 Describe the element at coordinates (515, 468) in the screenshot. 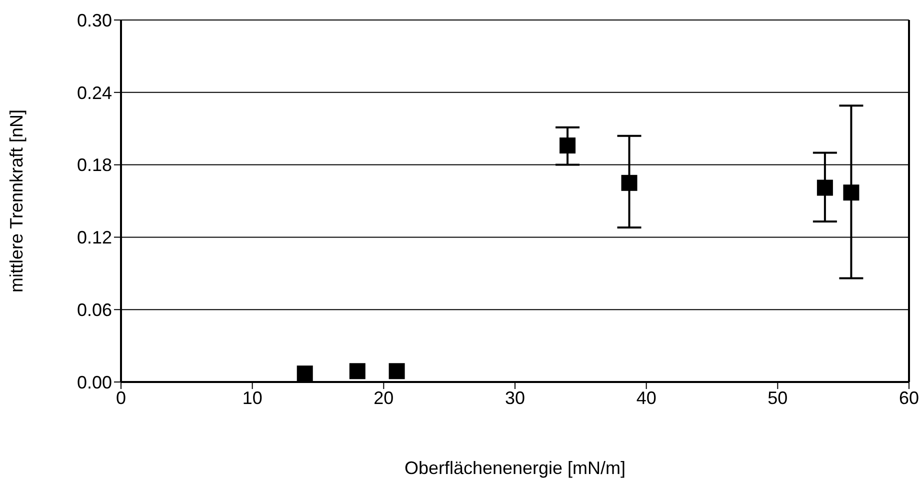

I see `x-axis-title: Oberflächenenergie [mN/m]` at that location.